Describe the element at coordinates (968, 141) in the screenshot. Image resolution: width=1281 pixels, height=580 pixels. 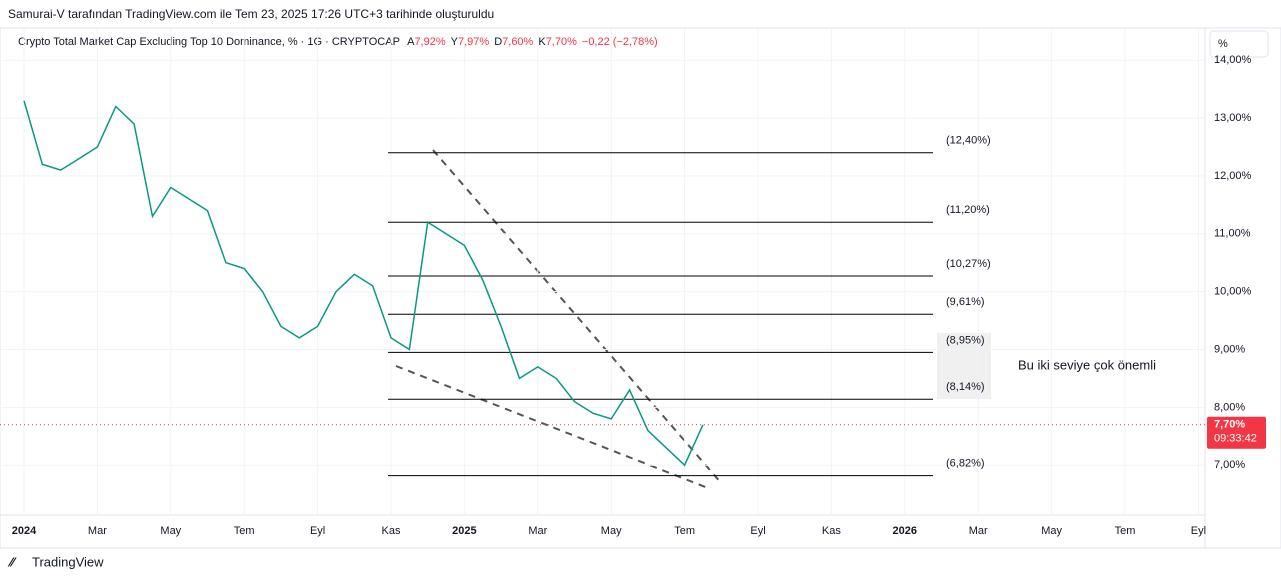
I see `level-label: (12,40%)` at that location.